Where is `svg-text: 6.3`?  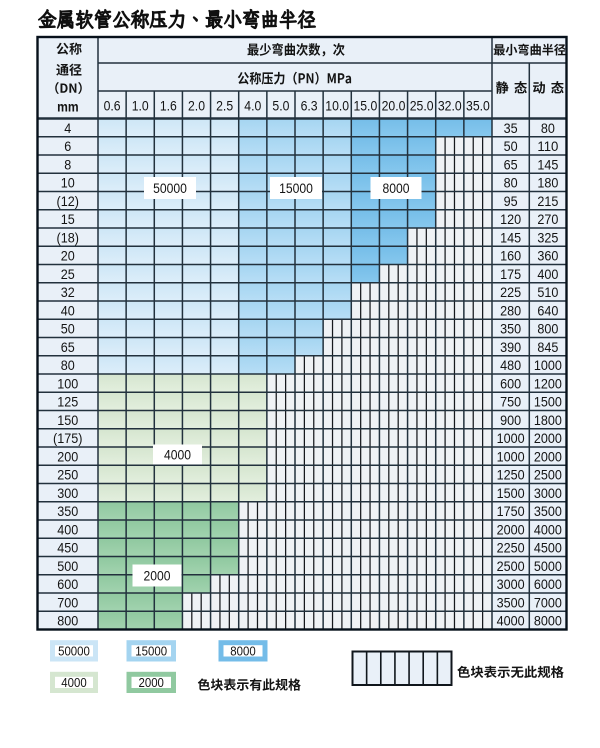
svg-text: 6.3 is located at coordinates (309, 106).